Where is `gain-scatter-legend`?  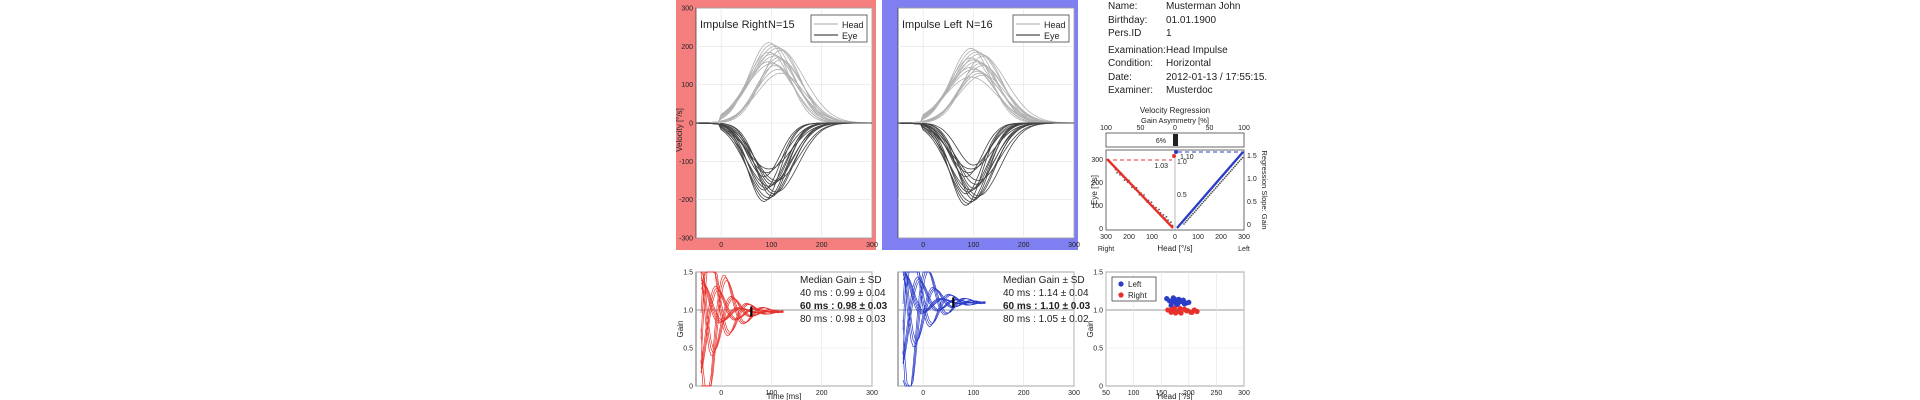
gain-scatter-legend is located at coordinates (1134, 289).